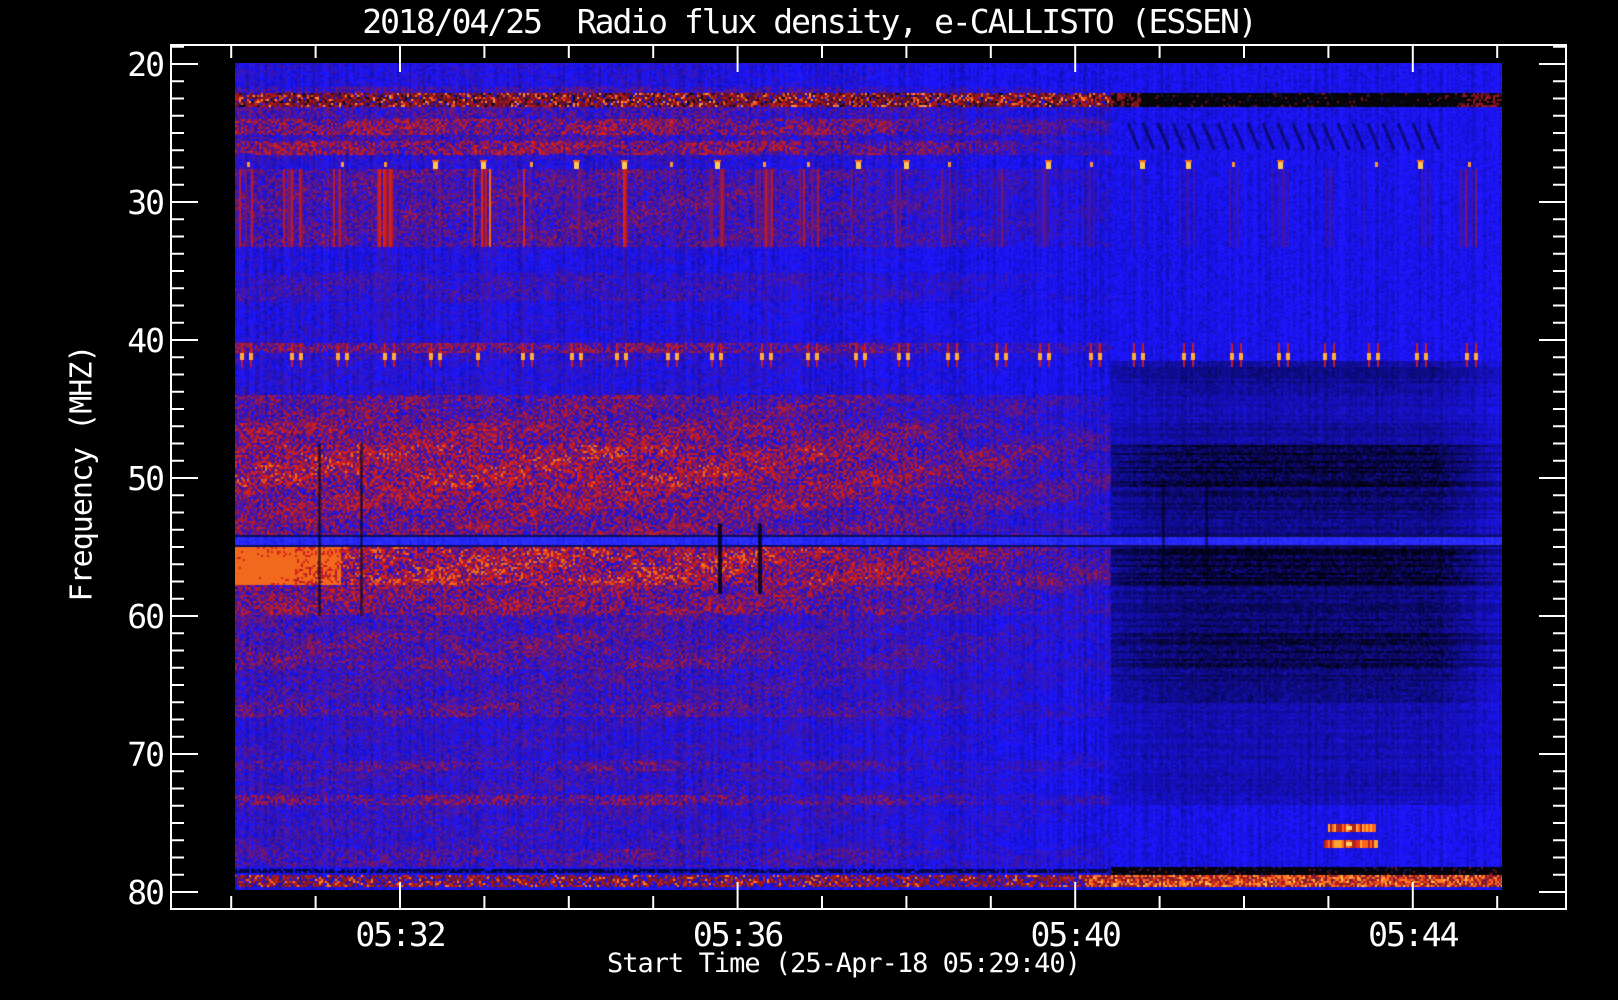 The image size is (1618, 1000). Describe the element at coordinates (146, 892) in the screenshot. I see `y-tick-label: 80` at that location.